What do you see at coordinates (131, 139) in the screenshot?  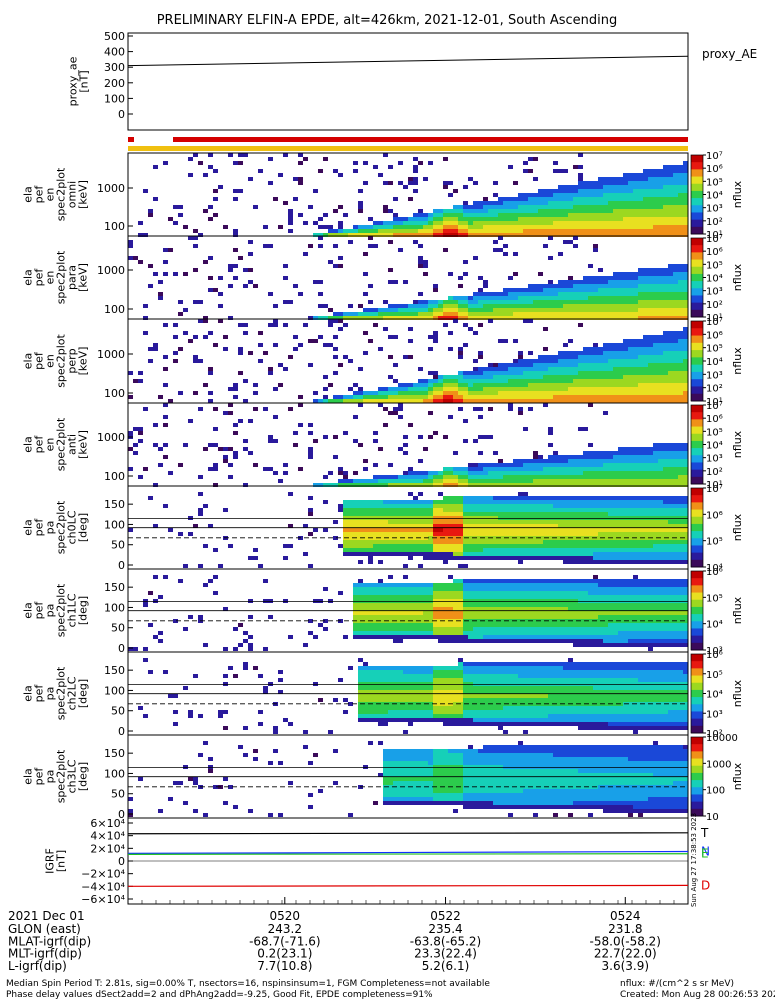 I see `status-bar-red-start` at bounding box center [131, 139].